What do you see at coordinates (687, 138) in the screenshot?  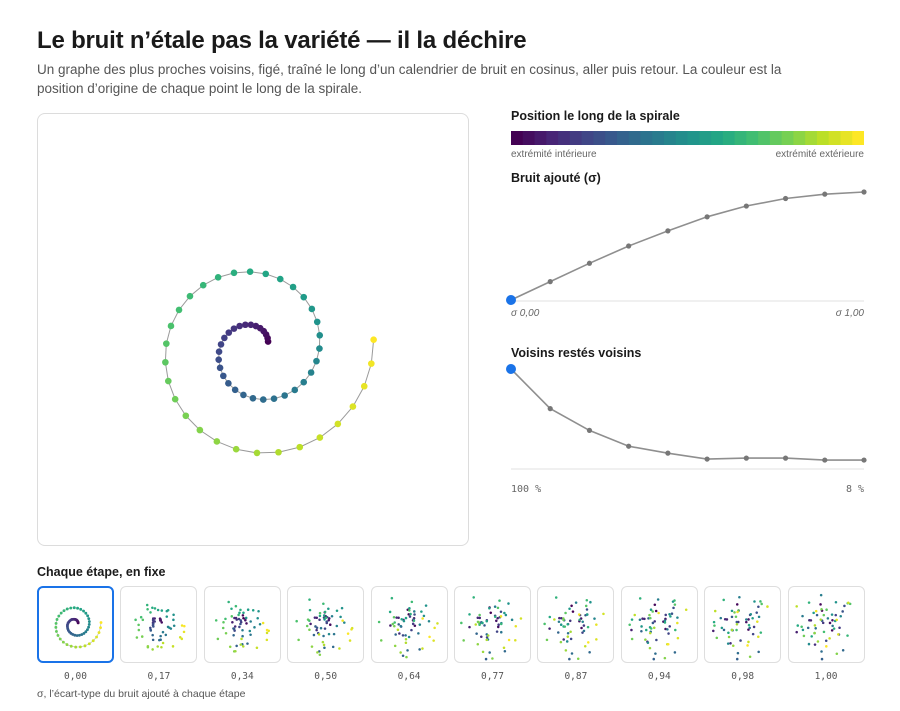 I see `colorbar` at bounding box center [687, 138].